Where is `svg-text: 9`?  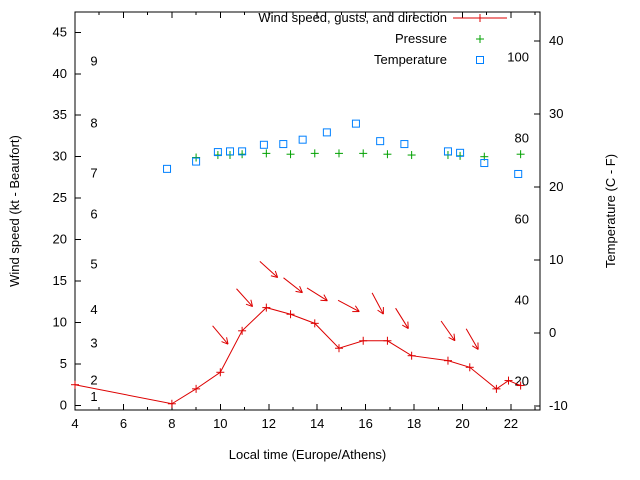
svg-text: 9 is located at coordinates (93, 60).